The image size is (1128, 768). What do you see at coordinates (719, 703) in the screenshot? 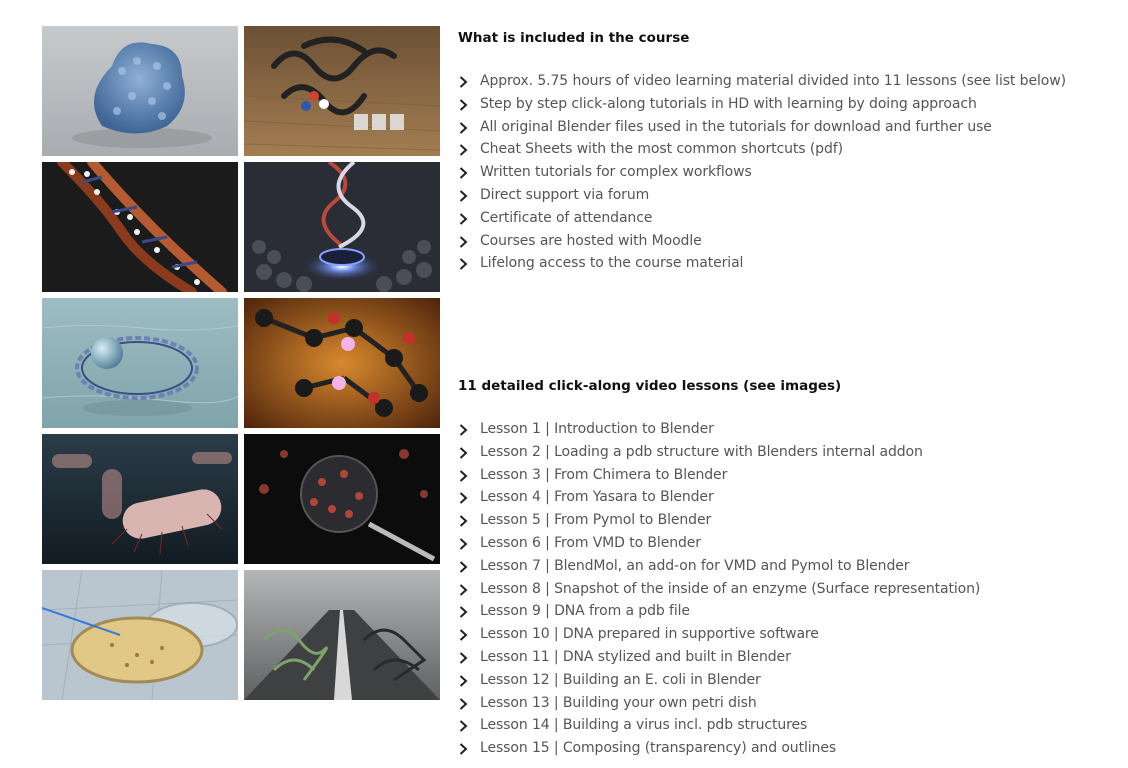
I see `list-item: Lesson 13 | Building your own petri dish` at bounding box center [719, 703].